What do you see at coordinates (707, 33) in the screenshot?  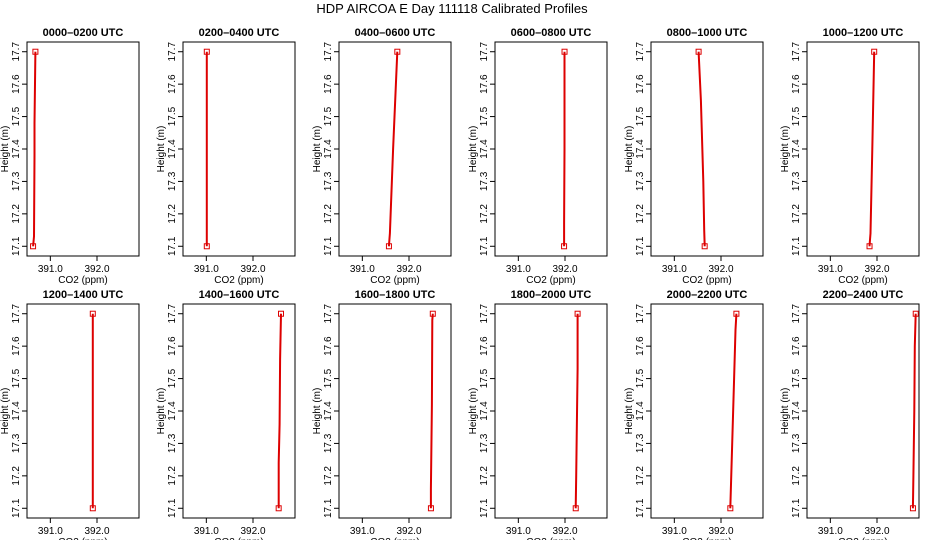 I see `panel-title: 0800–1000 UTC` at bounding box center [707, 33].